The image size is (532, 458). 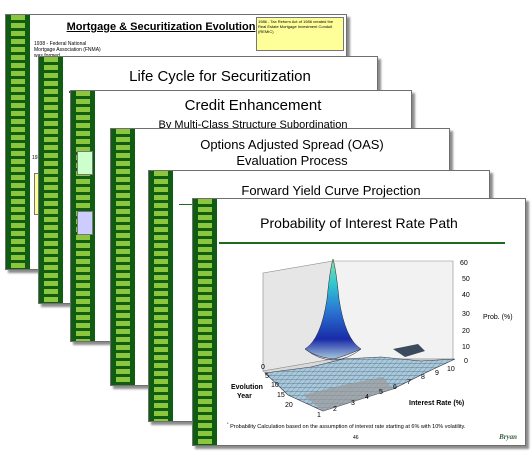 What do you see at coordinates (466, 295) in the screenshot?
I see `z-tick: 40` at bounding box center [466, 295].